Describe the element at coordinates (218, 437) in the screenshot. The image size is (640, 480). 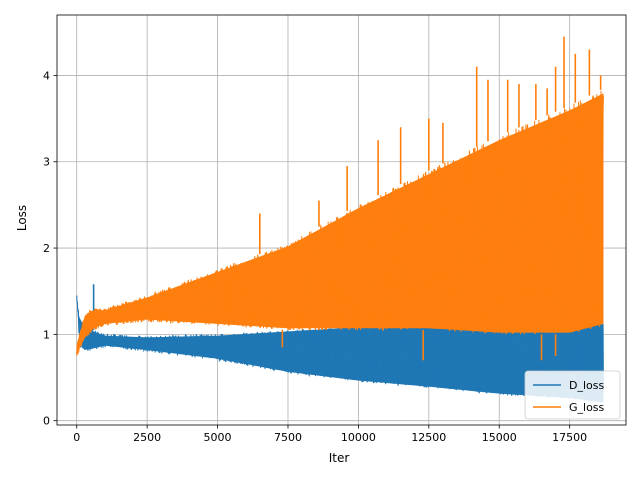
I see `x-tick-label: 5000` at that location.